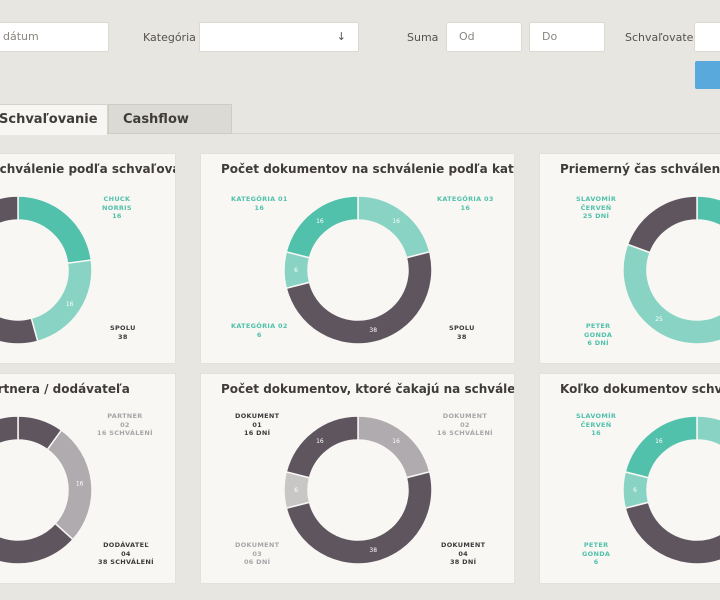 This screenshot has height=600, width=720. Describe the element at coordinates (259, 330) in the screenshot. I see `chart-label: KATEGÓRIA 02 6` at that location.